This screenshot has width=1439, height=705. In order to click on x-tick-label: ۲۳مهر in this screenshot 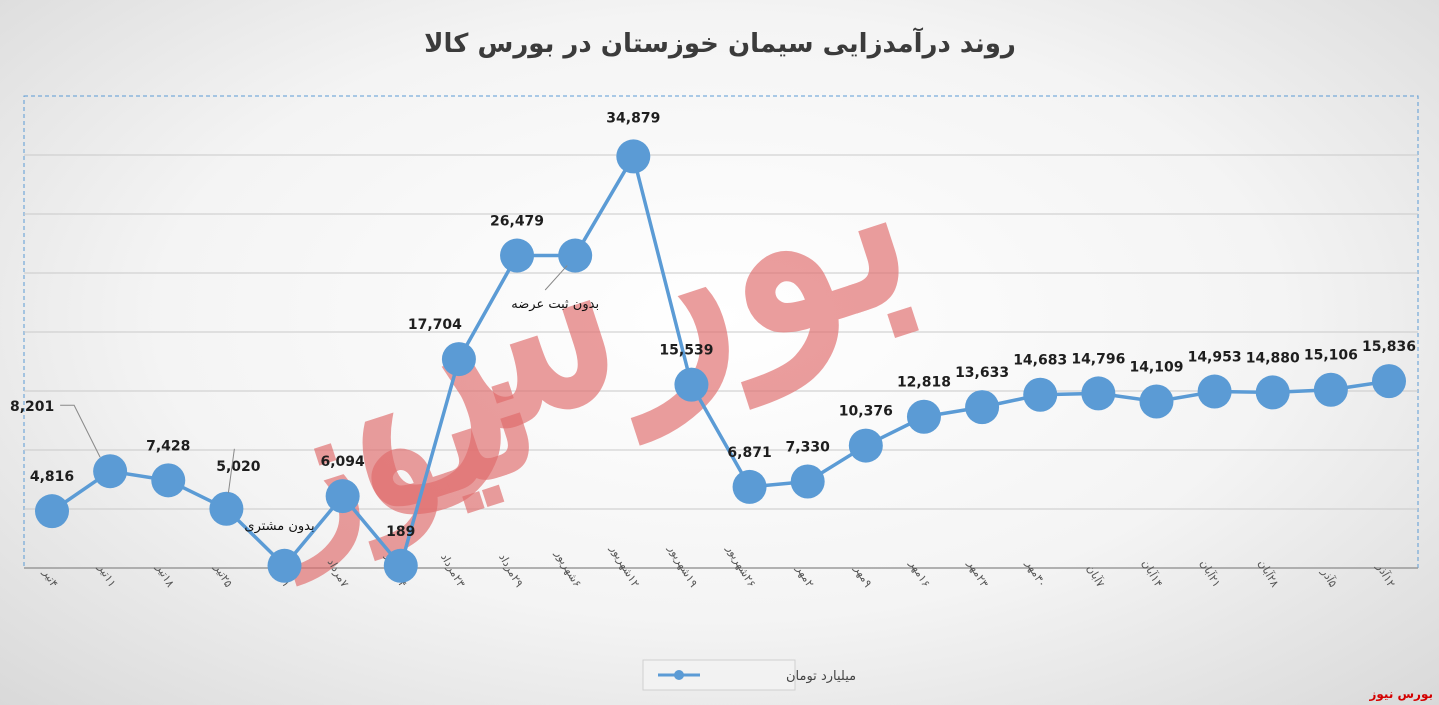, I will do `click(978, 573)`.